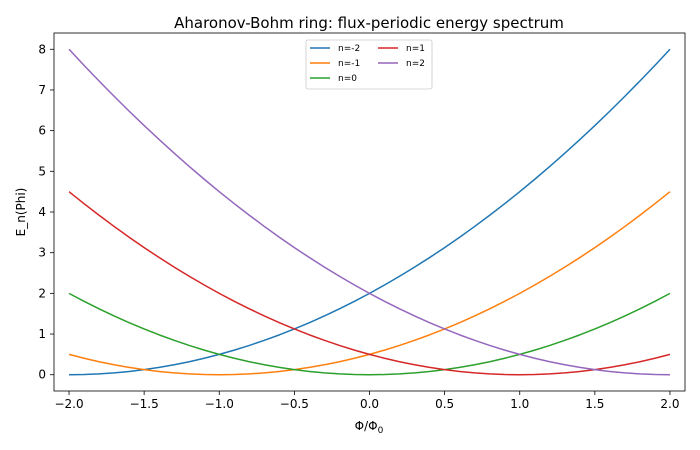 This screenshot has width=700, height=450. Describe the element at coordinates (42, 90) in the screenshot. I see `y-tick-label: 7` at that location.